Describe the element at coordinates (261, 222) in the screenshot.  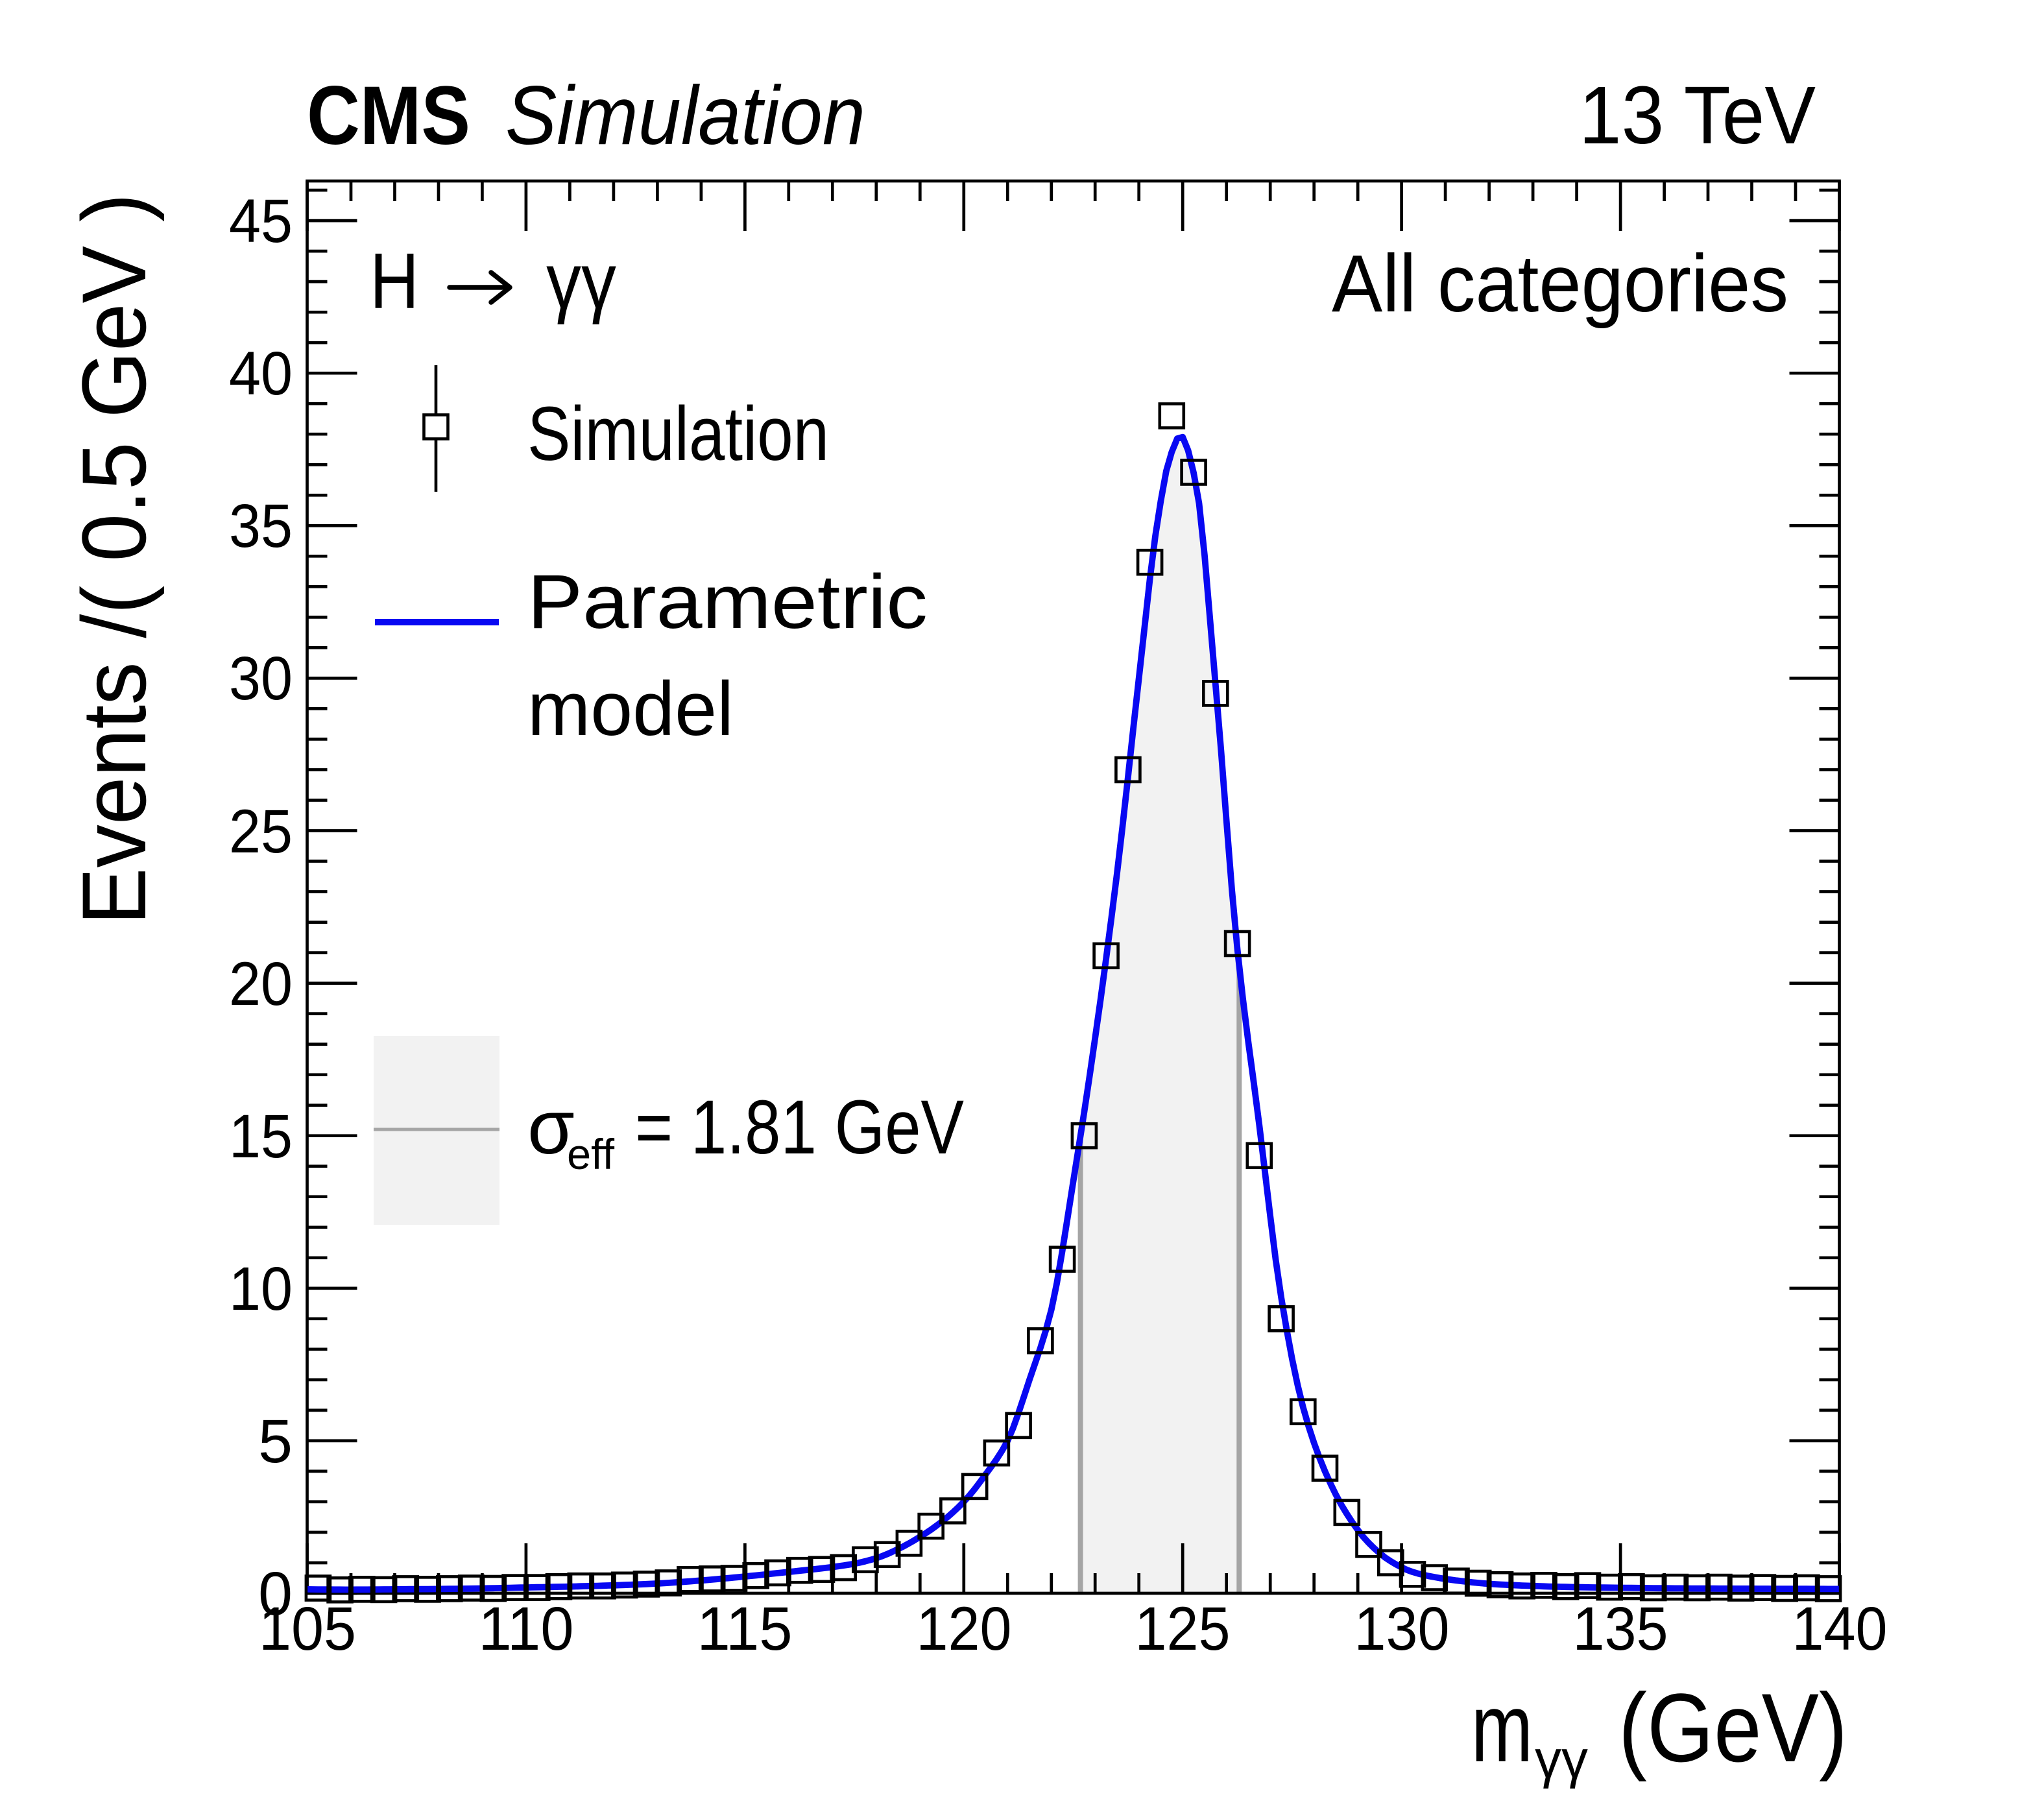
I see `svg-text: 45` at that location.